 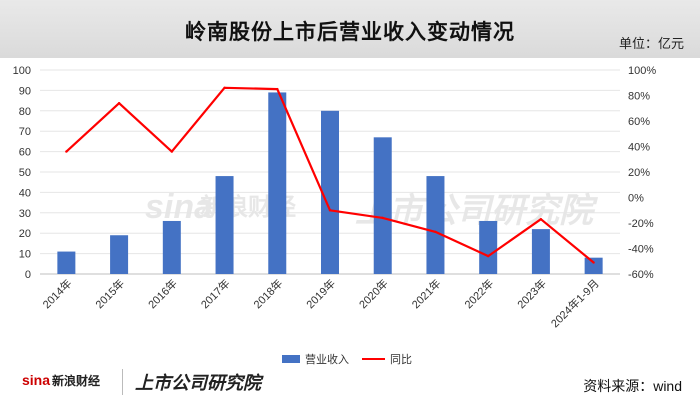 What do you see at coordinates (25, 91) in the screenshot?
I see `left-tick-label: 90` at bounding box center [25, 91].